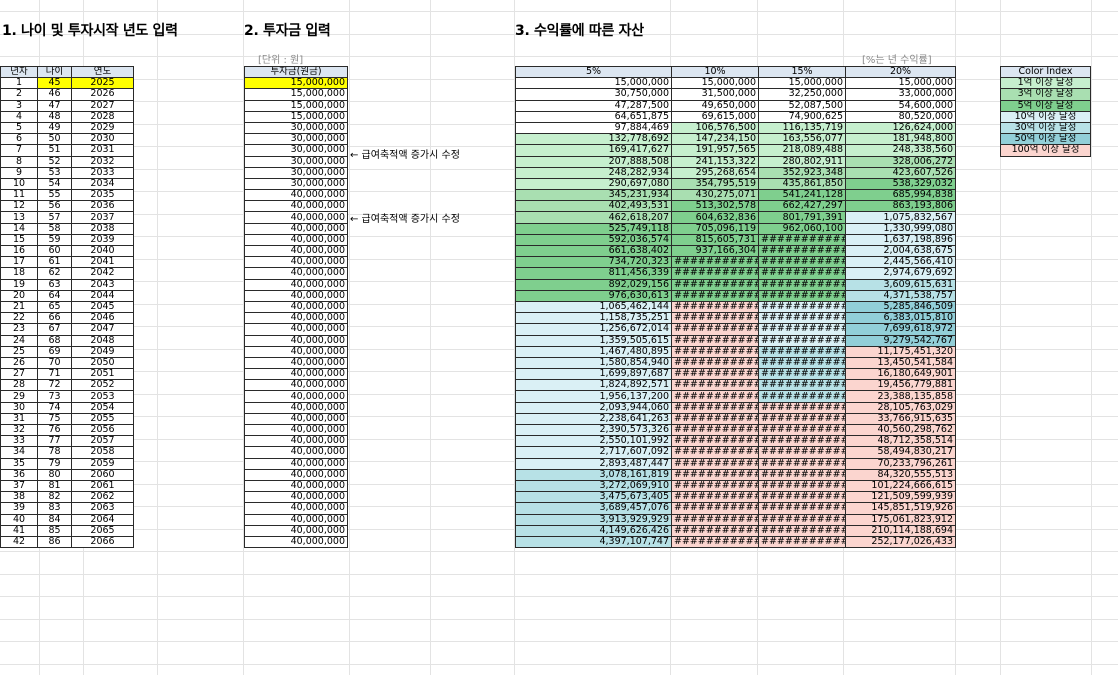  I want to click on table-row: 25 69 2049, so click(67, 351).